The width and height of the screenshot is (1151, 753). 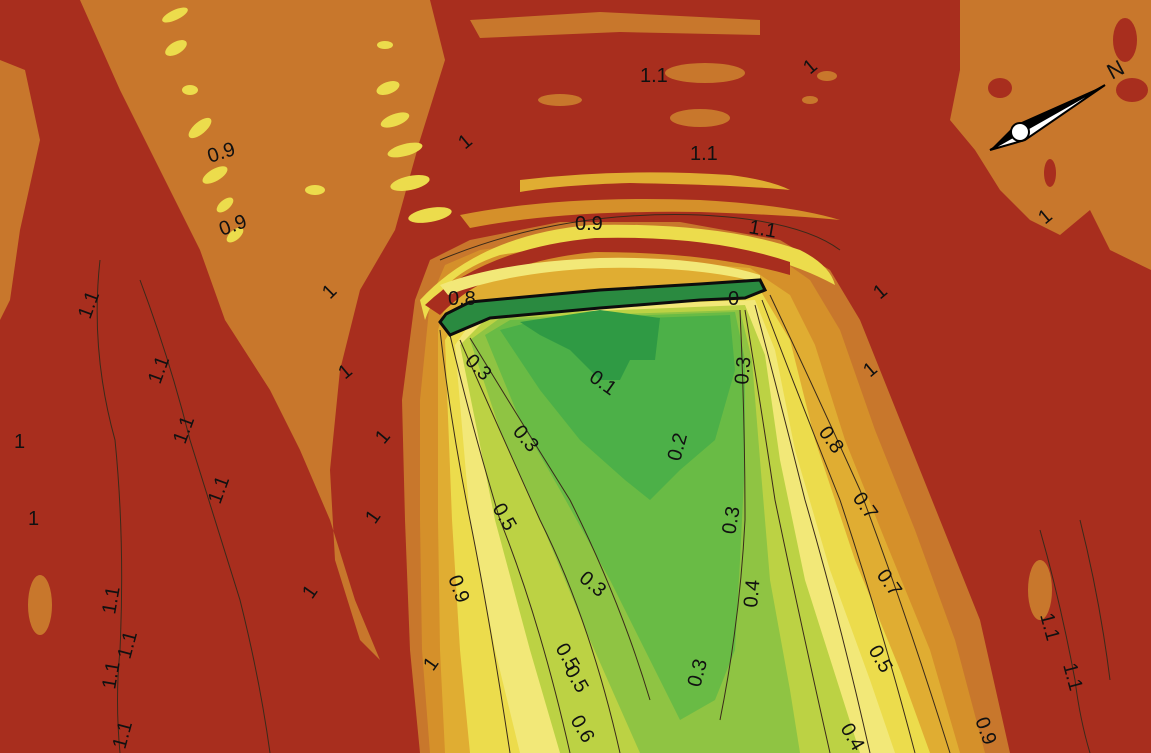 What do you see at coordinates (589, 224) in the screenshot?
I see `contour-label: 0.9` at bounding box center [589, 224].